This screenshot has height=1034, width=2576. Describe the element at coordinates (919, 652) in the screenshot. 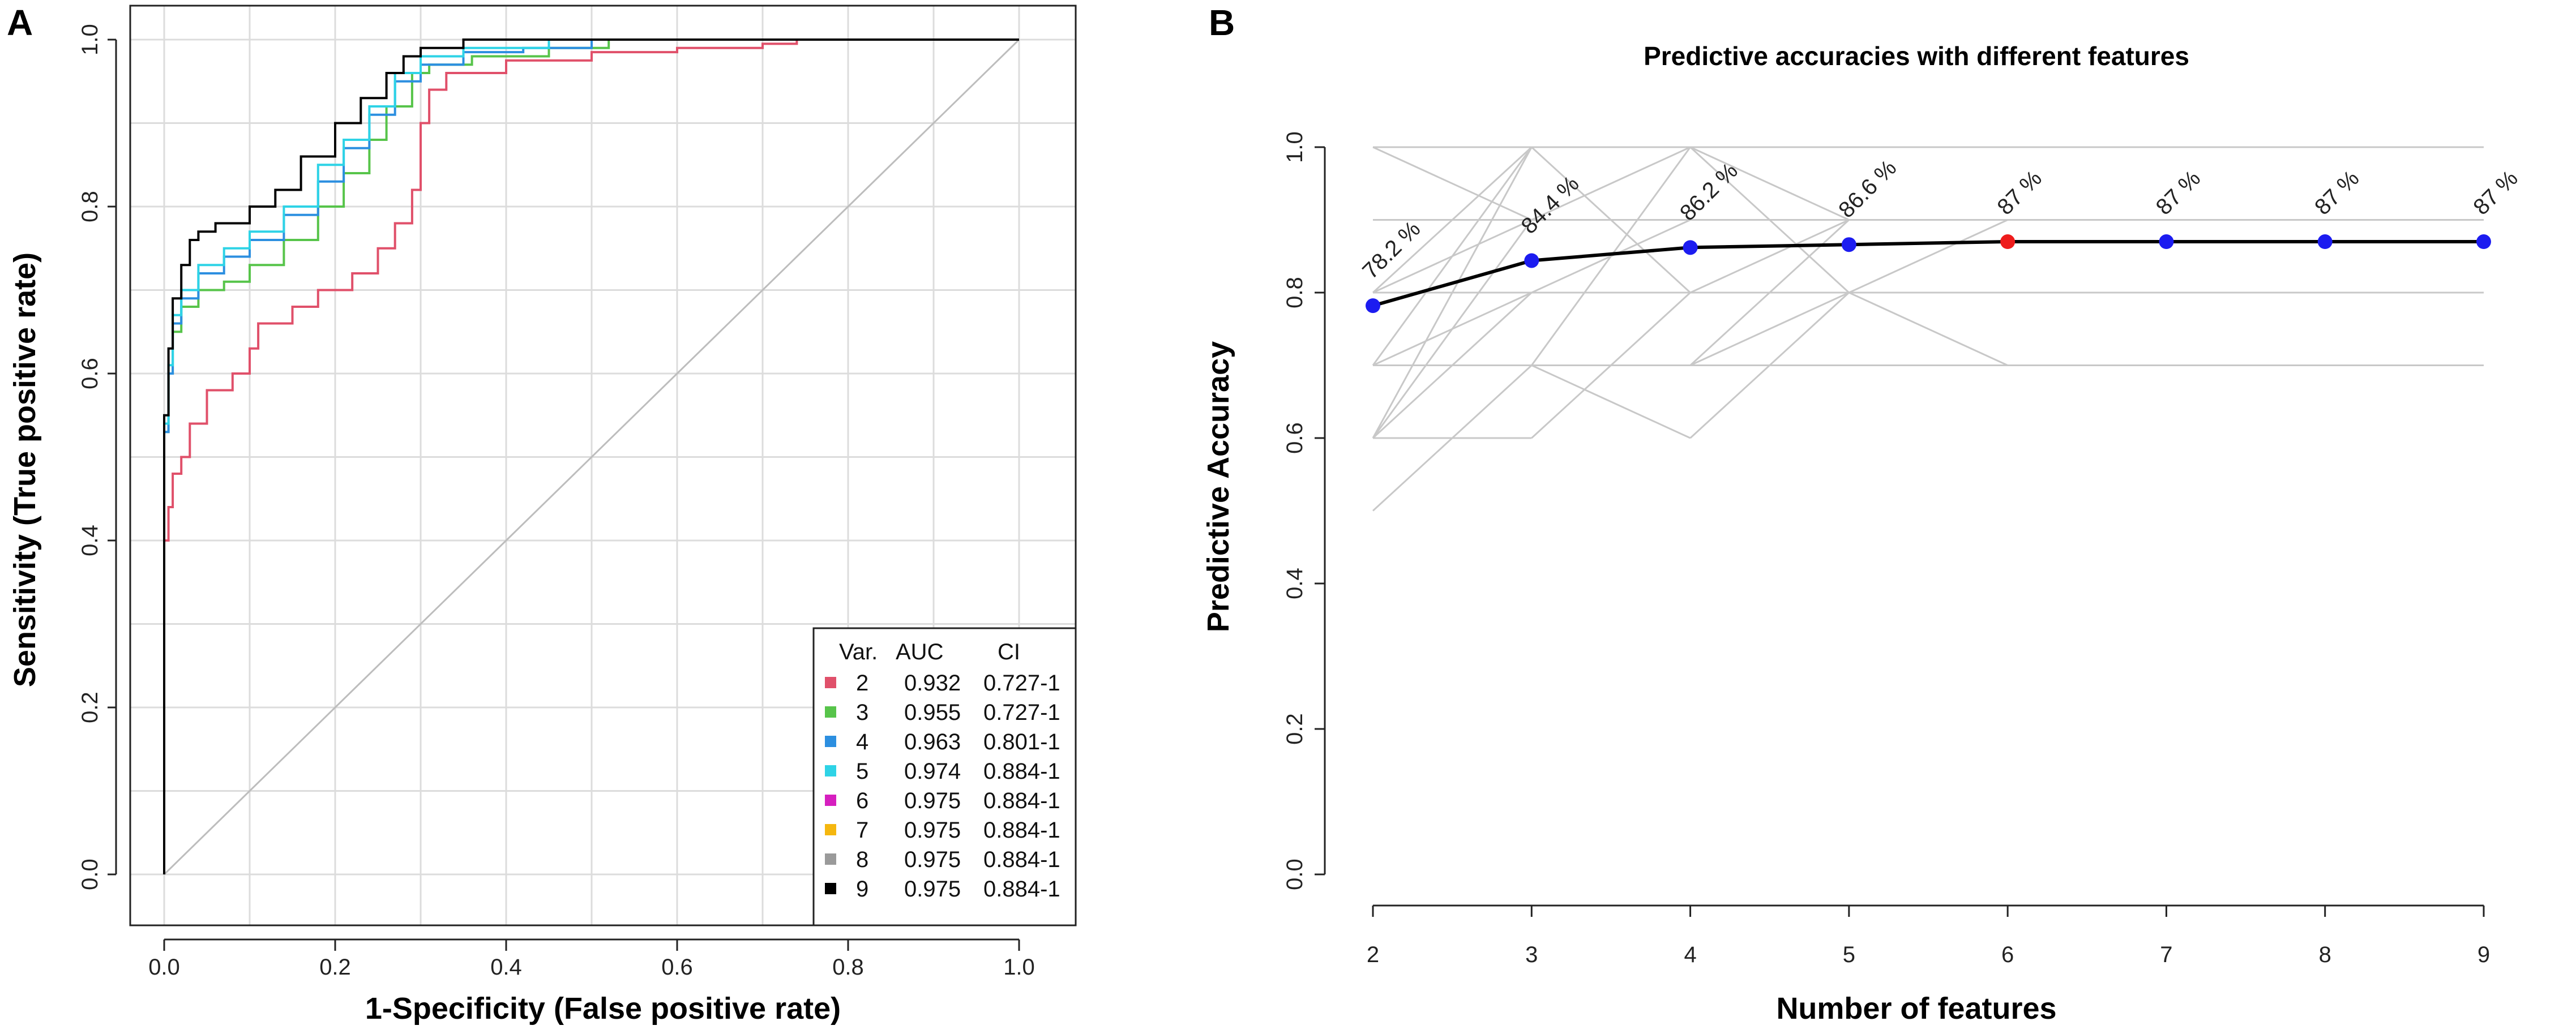

I see `legend-header-auc: AUC` at that location.